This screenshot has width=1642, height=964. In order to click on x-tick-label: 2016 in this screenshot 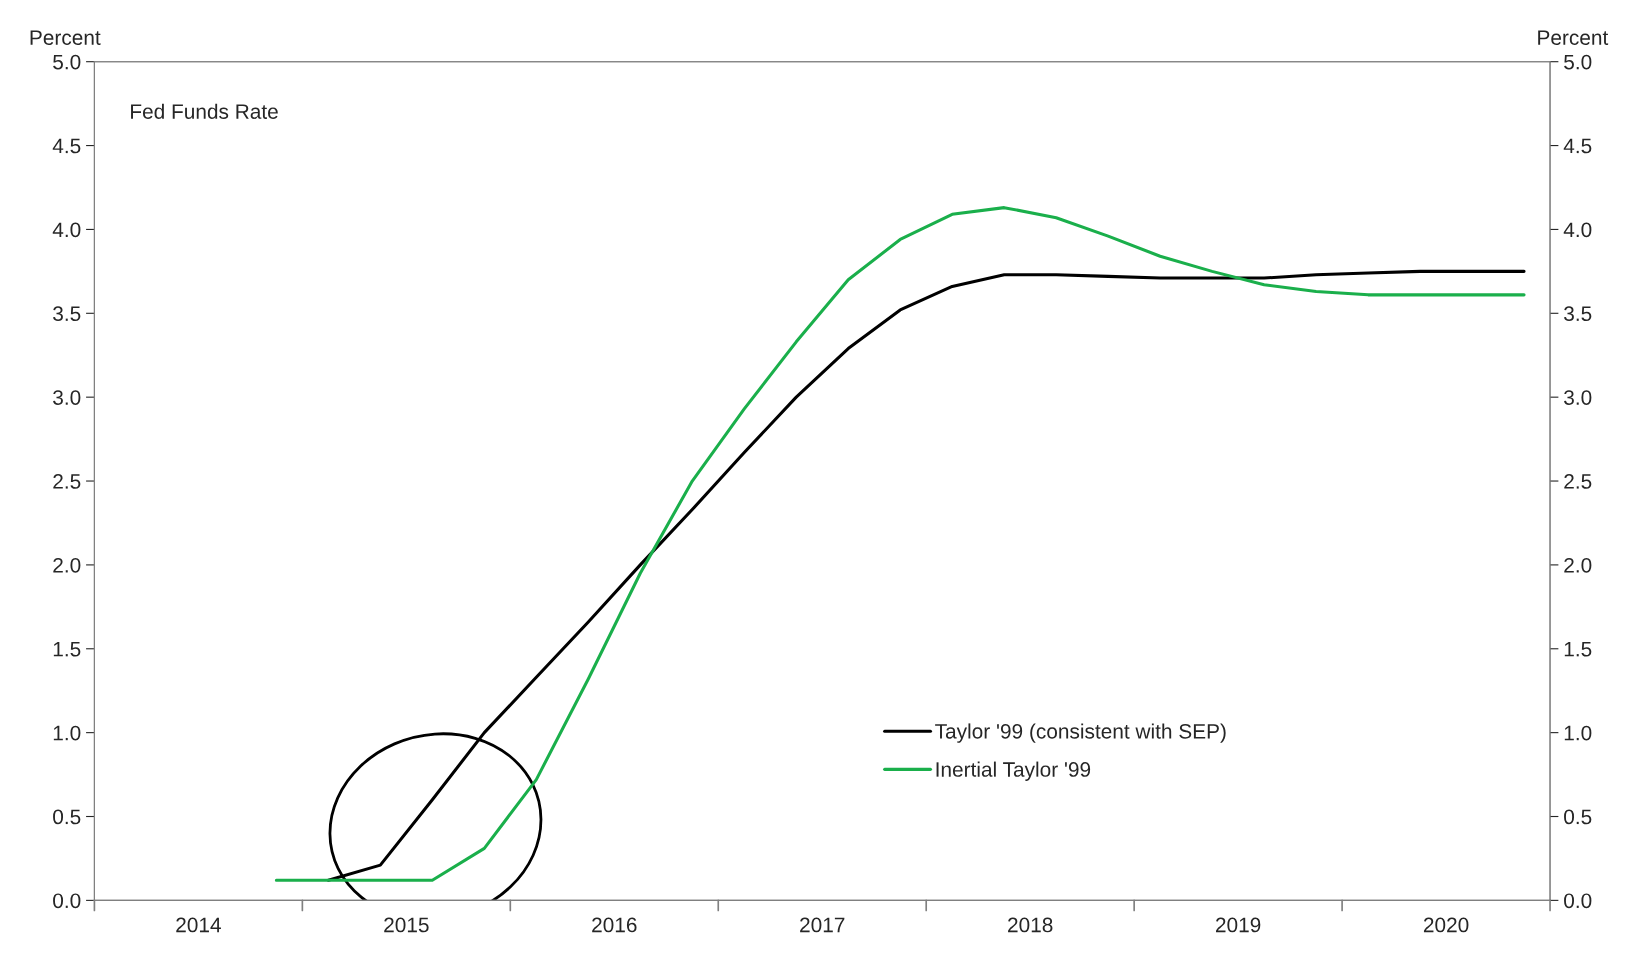, I will do `click(614, 925)`.